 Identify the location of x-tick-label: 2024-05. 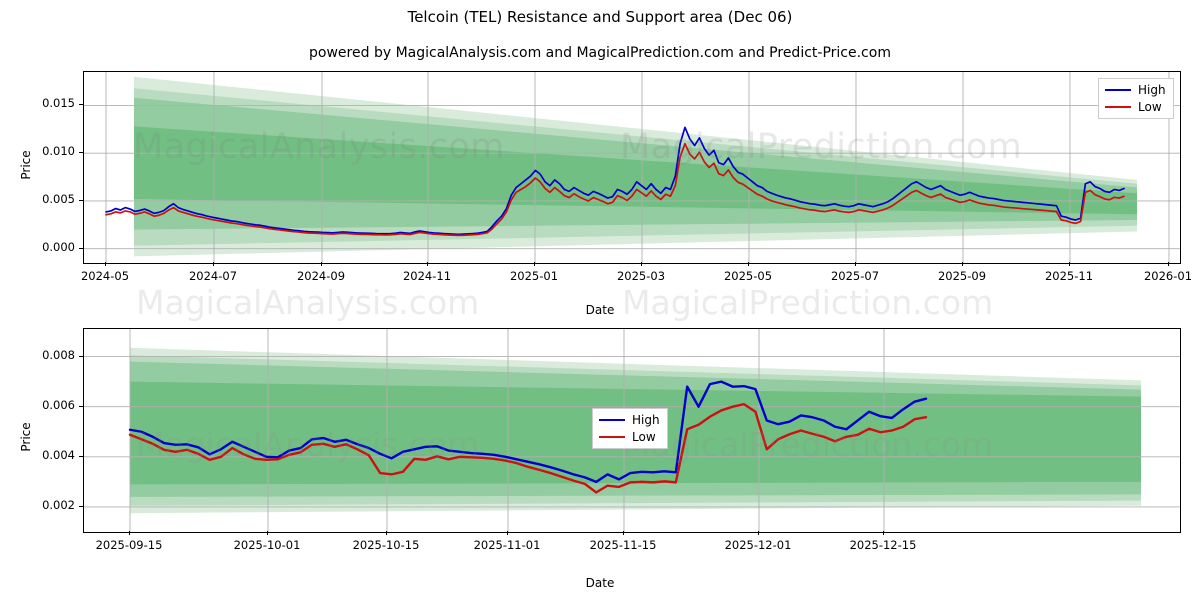
(105, 276).